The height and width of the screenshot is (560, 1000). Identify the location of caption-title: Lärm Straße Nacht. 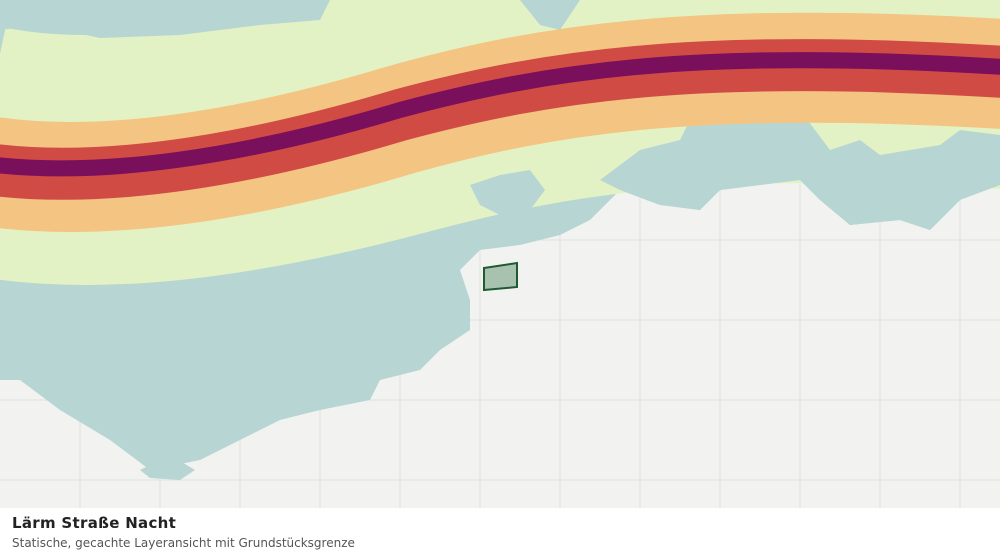
(94, 523).